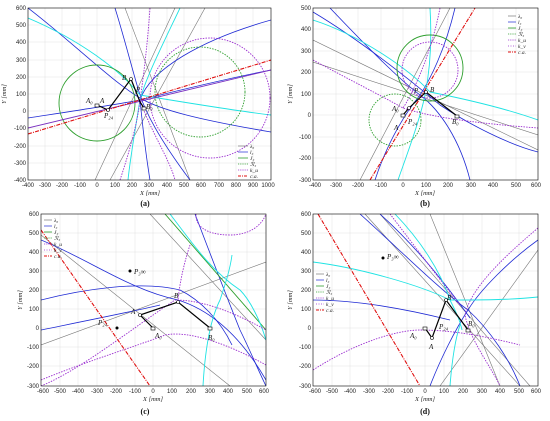 The width and height of the screenshot is (550, 421). I want to click on panel-b-r3-circle, so click(395, 120).